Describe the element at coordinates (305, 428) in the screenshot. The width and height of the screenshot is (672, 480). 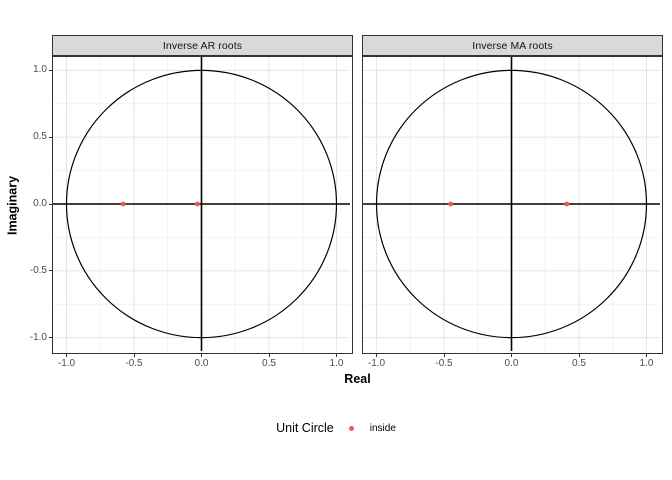
I see `legend-title: Unit Circle` at that location.